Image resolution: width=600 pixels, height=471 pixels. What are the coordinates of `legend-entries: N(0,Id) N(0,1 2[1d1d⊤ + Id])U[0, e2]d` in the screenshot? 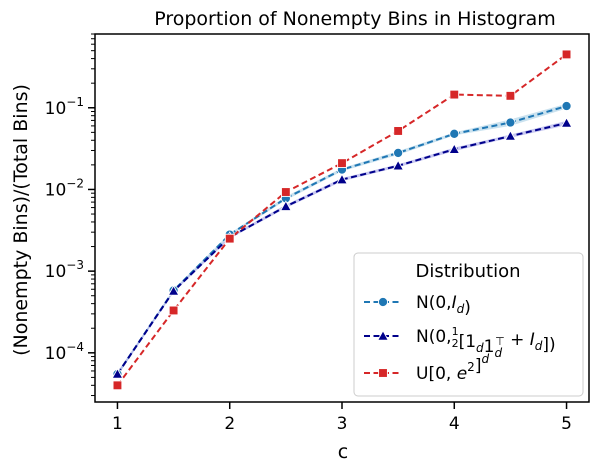 It's located at (460, 338).